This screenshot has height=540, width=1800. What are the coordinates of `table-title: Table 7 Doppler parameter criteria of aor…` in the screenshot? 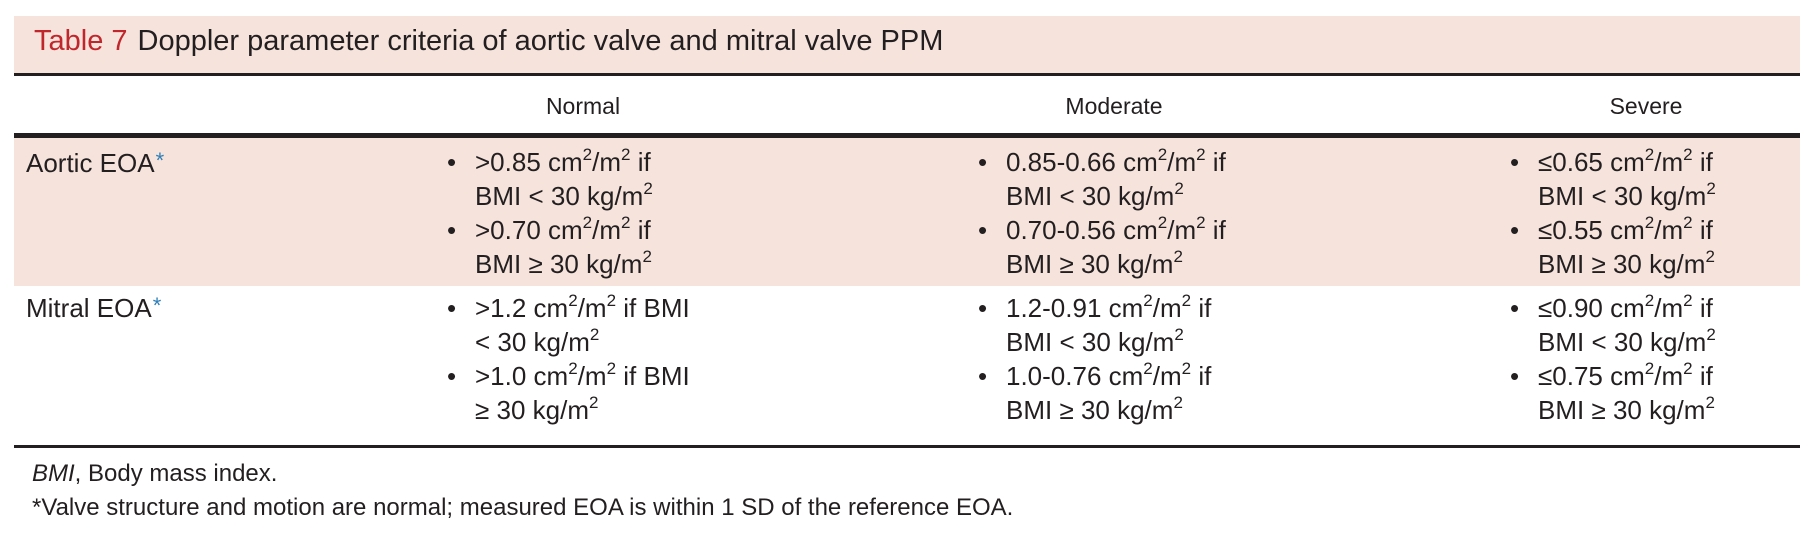 It's located at (488, 41).